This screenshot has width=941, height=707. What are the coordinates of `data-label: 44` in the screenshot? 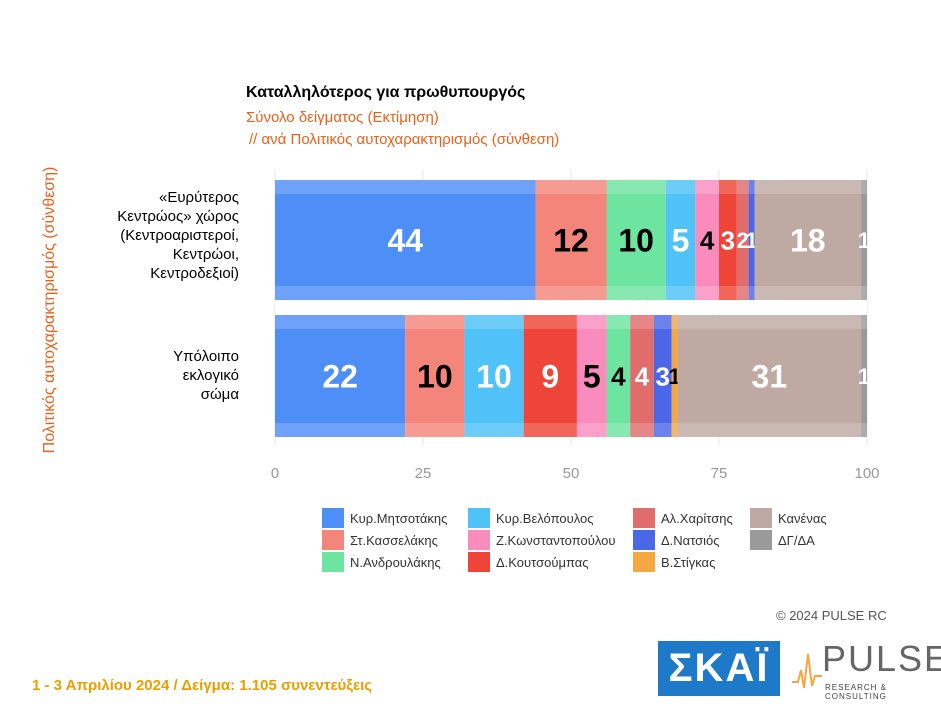 It's located at (405, 241).